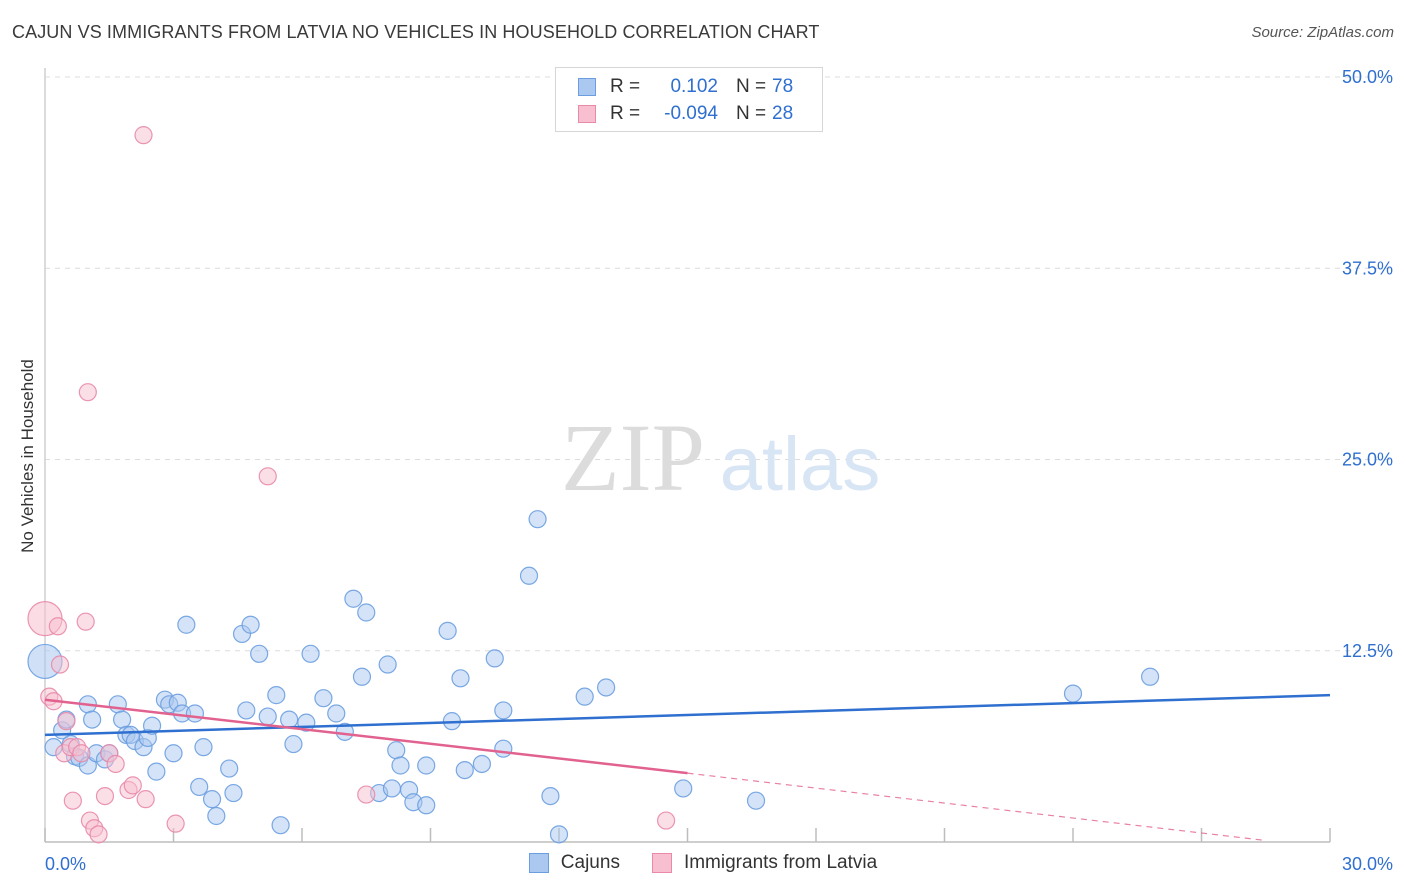  What do you see at coordinates (691, 113) in the screenshot?
I see `legend-r-value: -0.094` at bounding box center [691, 113].